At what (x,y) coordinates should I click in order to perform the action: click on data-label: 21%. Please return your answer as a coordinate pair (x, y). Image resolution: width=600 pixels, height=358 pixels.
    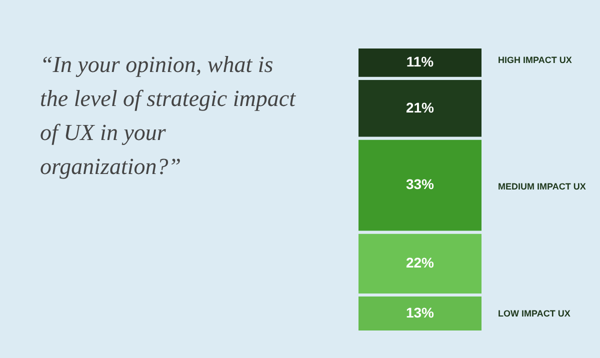
    Looking at the image, I should click on (420, 107).